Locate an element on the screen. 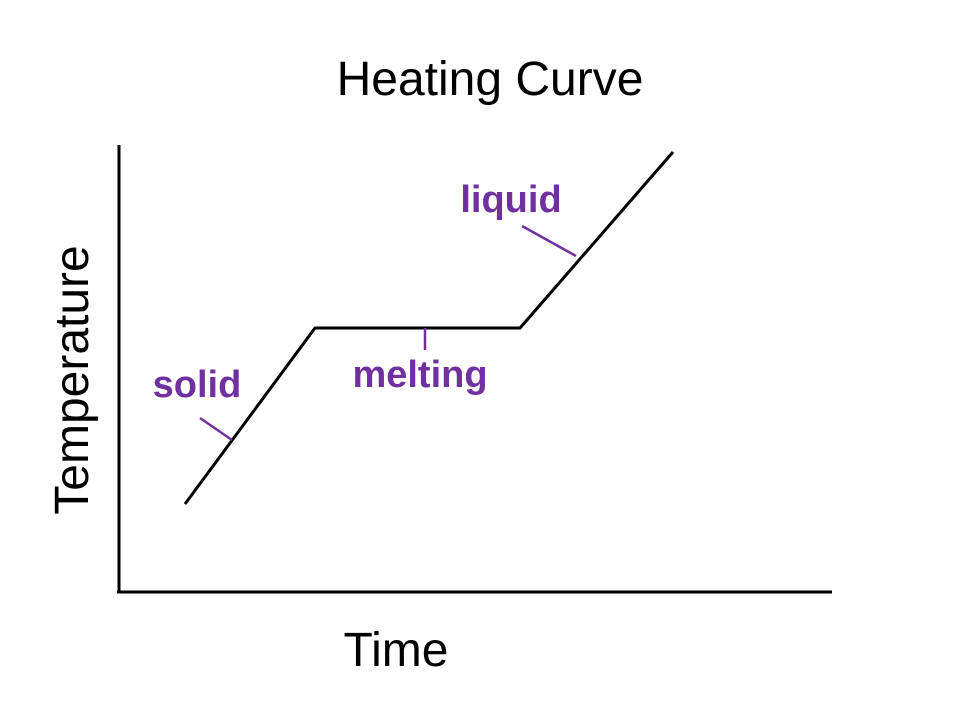 Image resolution: width=960 pixels, height=720 pixels. solid-label: solid is located at coordinates (197, 385).